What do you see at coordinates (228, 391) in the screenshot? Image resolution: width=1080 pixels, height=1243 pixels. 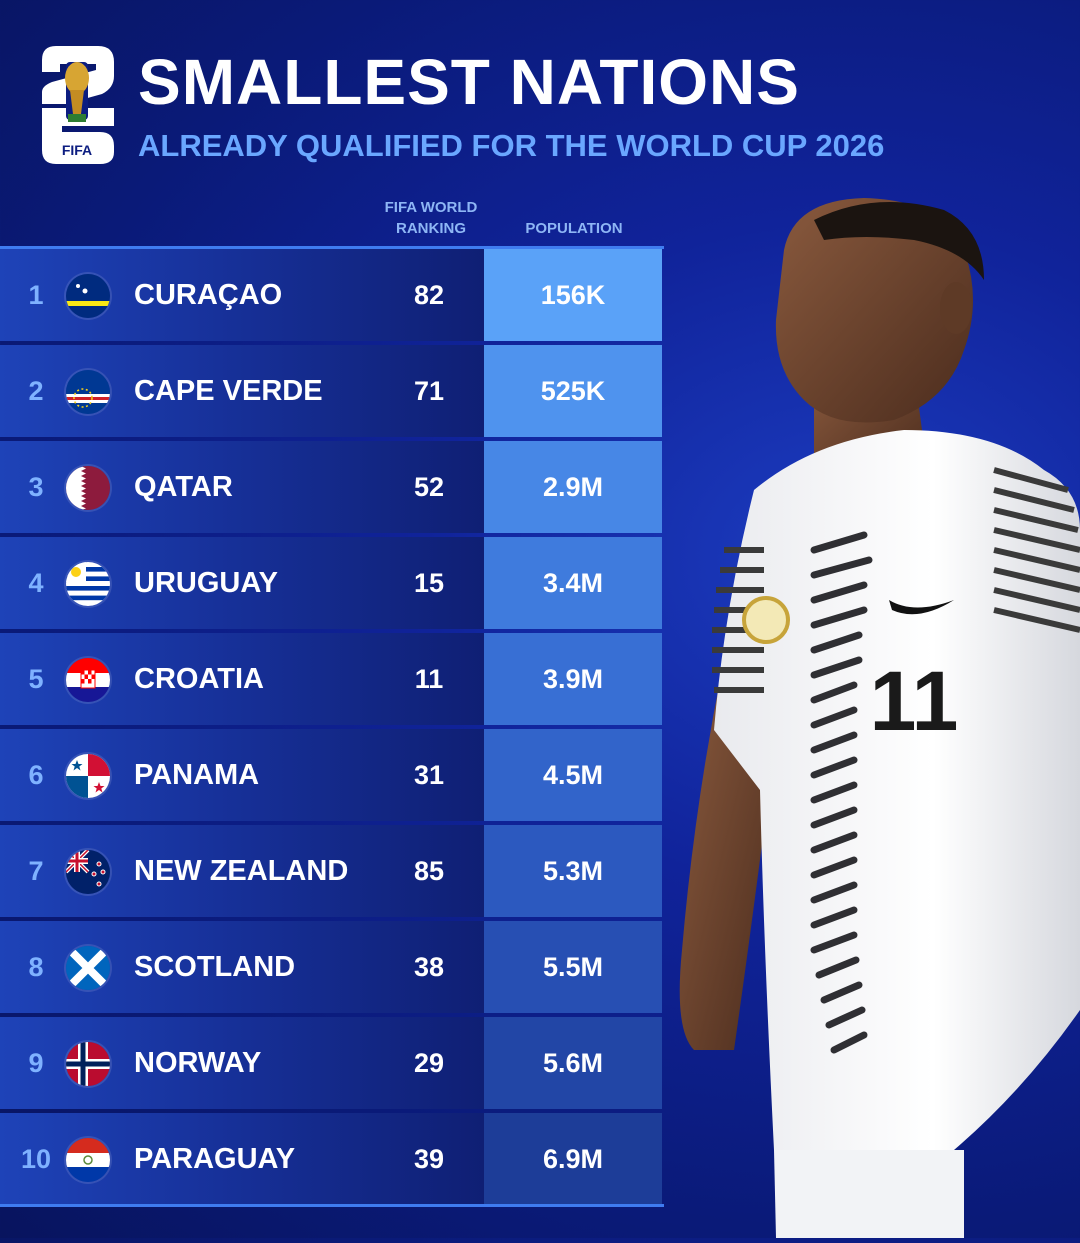 I see `country-name: CAPE VERDE` at bounding box center [228, 391].